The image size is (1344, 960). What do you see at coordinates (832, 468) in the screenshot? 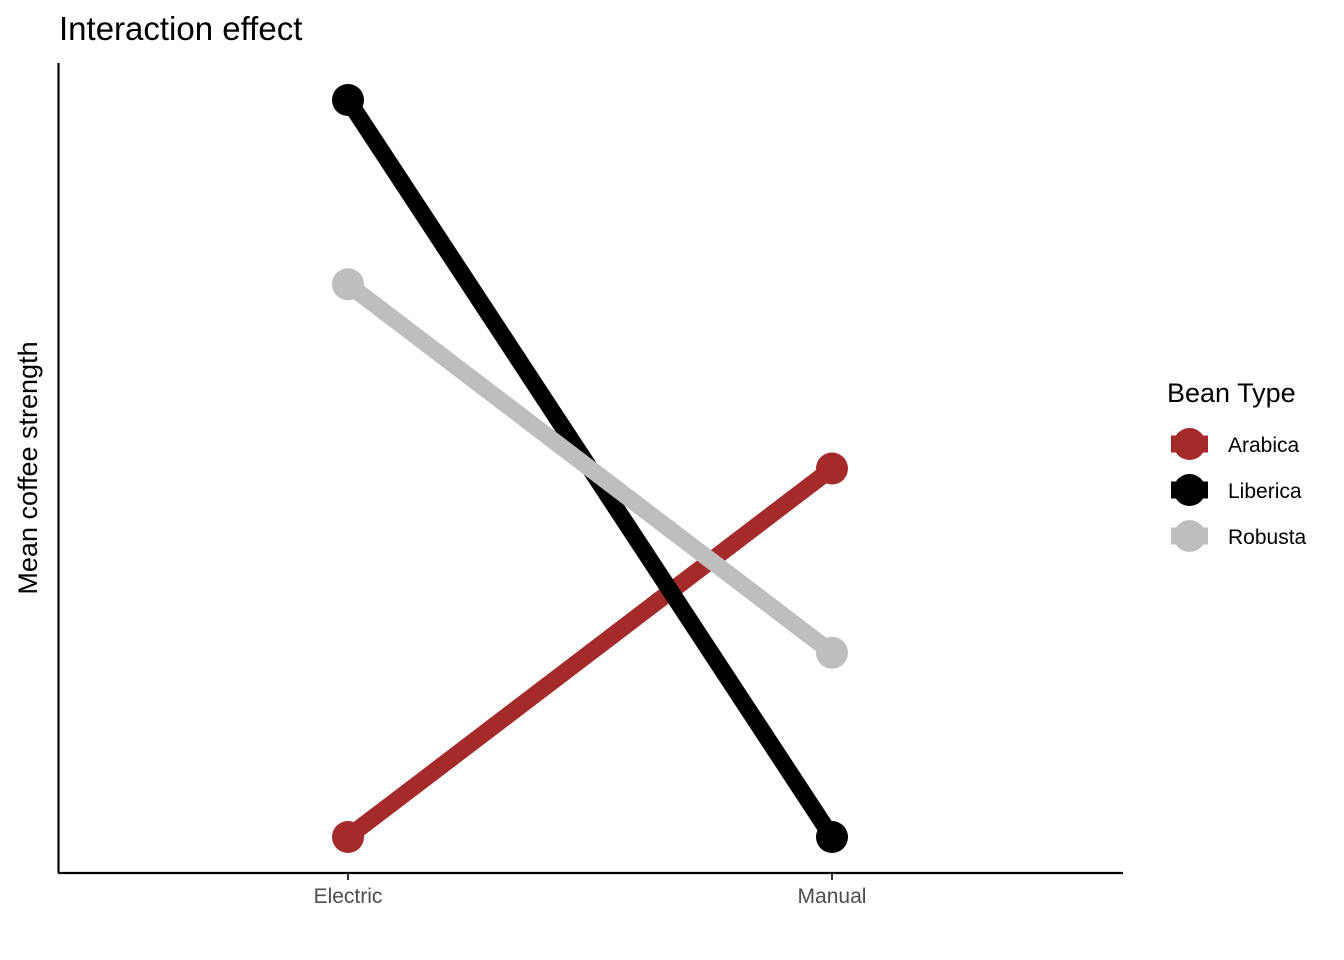
I see `point-arabica-manual` at bounding box center [832, 468].